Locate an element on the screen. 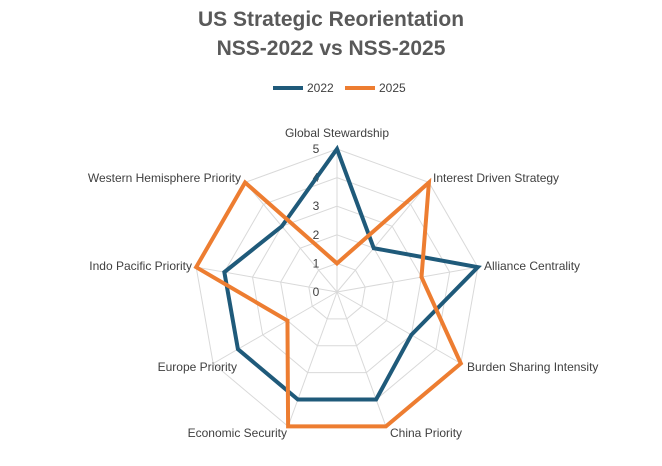 This screenshot has width=662, height=466. category-label-5: Economic Security is located at coordinates (237, 433).